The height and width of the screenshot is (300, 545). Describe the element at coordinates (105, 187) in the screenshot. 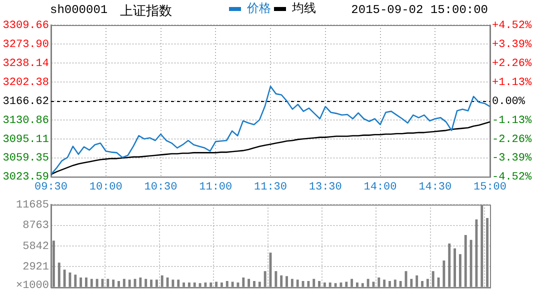

I see `x-tick-label: 10:00` at that location.